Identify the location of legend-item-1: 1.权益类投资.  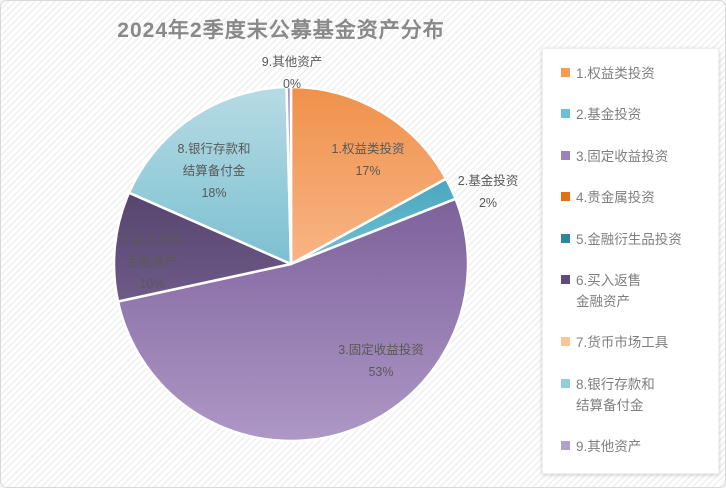
(636, 73).